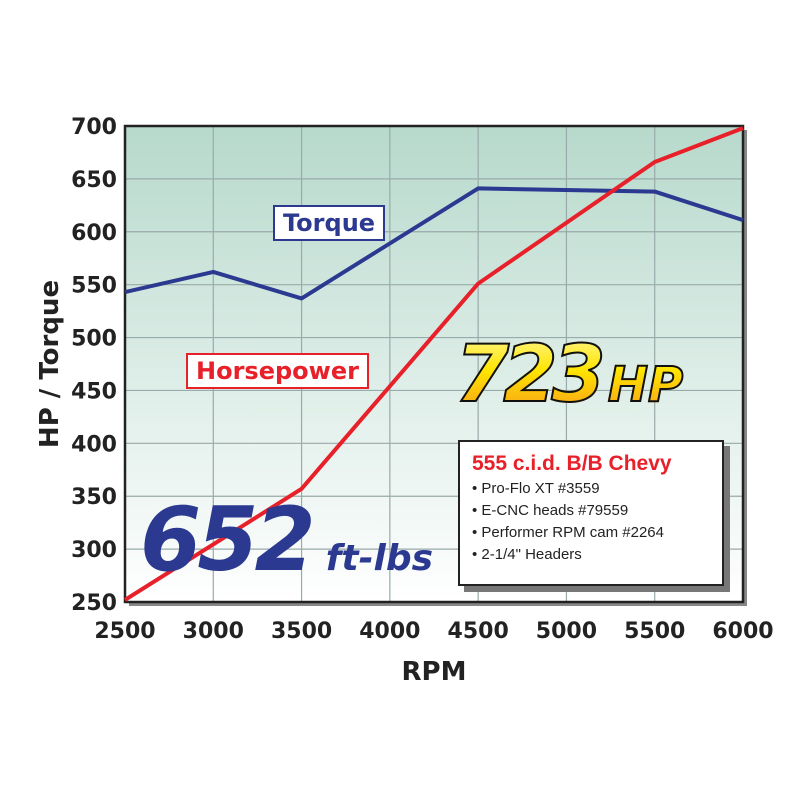 The width and height of the screenshot is (800, 800). I want to click on legend-horsepower: Horsepower, so click(277, 371).